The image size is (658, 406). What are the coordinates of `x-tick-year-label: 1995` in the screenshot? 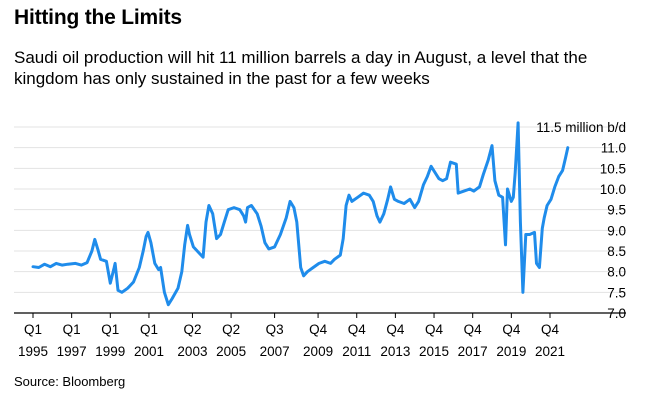 It's located at (33, 351).